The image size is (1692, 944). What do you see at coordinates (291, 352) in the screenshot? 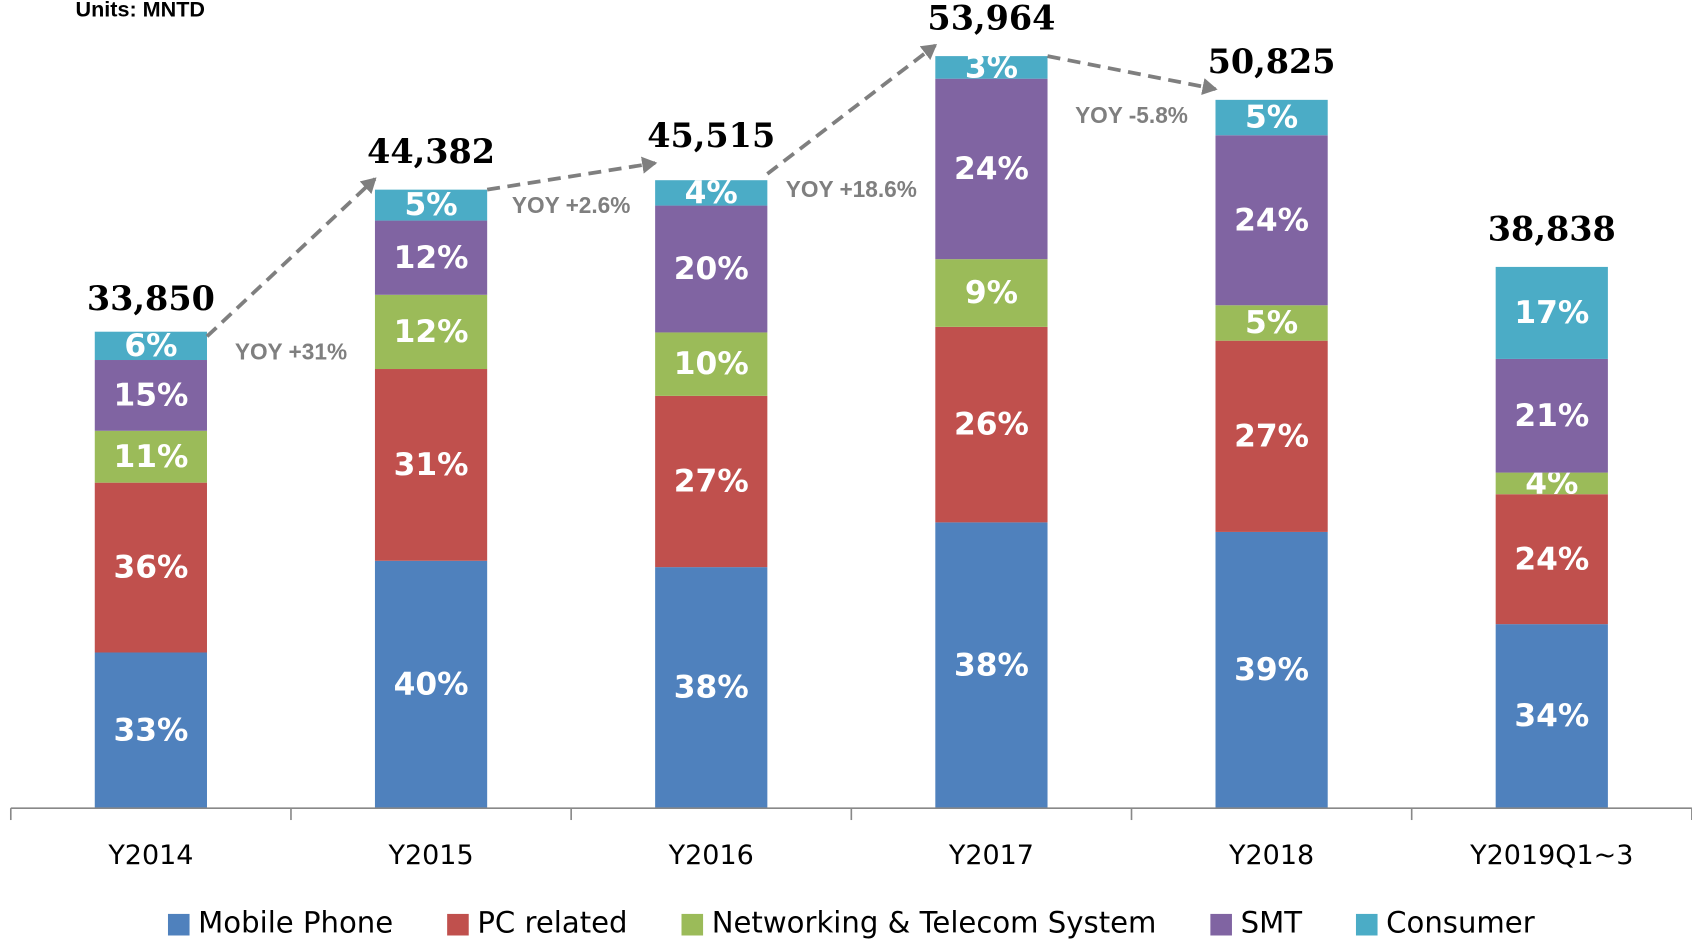
I see `yoy-label: YOY +31%` at bounding box center [291, 352].